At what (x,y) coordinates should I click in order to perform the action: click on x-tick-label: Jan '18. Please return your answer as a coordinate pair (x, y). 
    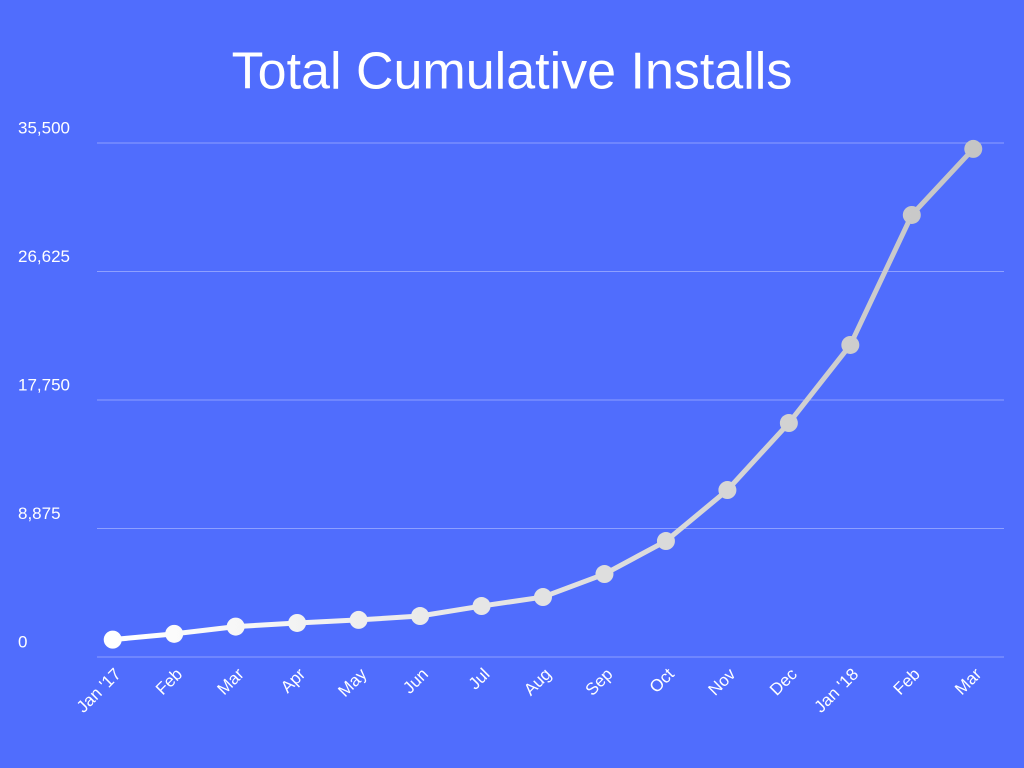
    Looking at the image, I should click on (837, 691).